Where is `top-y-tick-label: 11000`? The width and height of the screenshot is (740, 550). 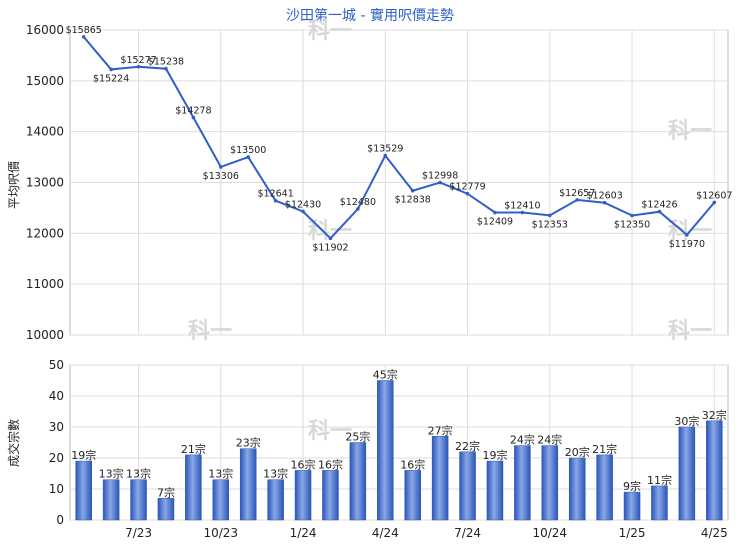 top-y-tick-label: 11000 is located at coordinates (45, 284).